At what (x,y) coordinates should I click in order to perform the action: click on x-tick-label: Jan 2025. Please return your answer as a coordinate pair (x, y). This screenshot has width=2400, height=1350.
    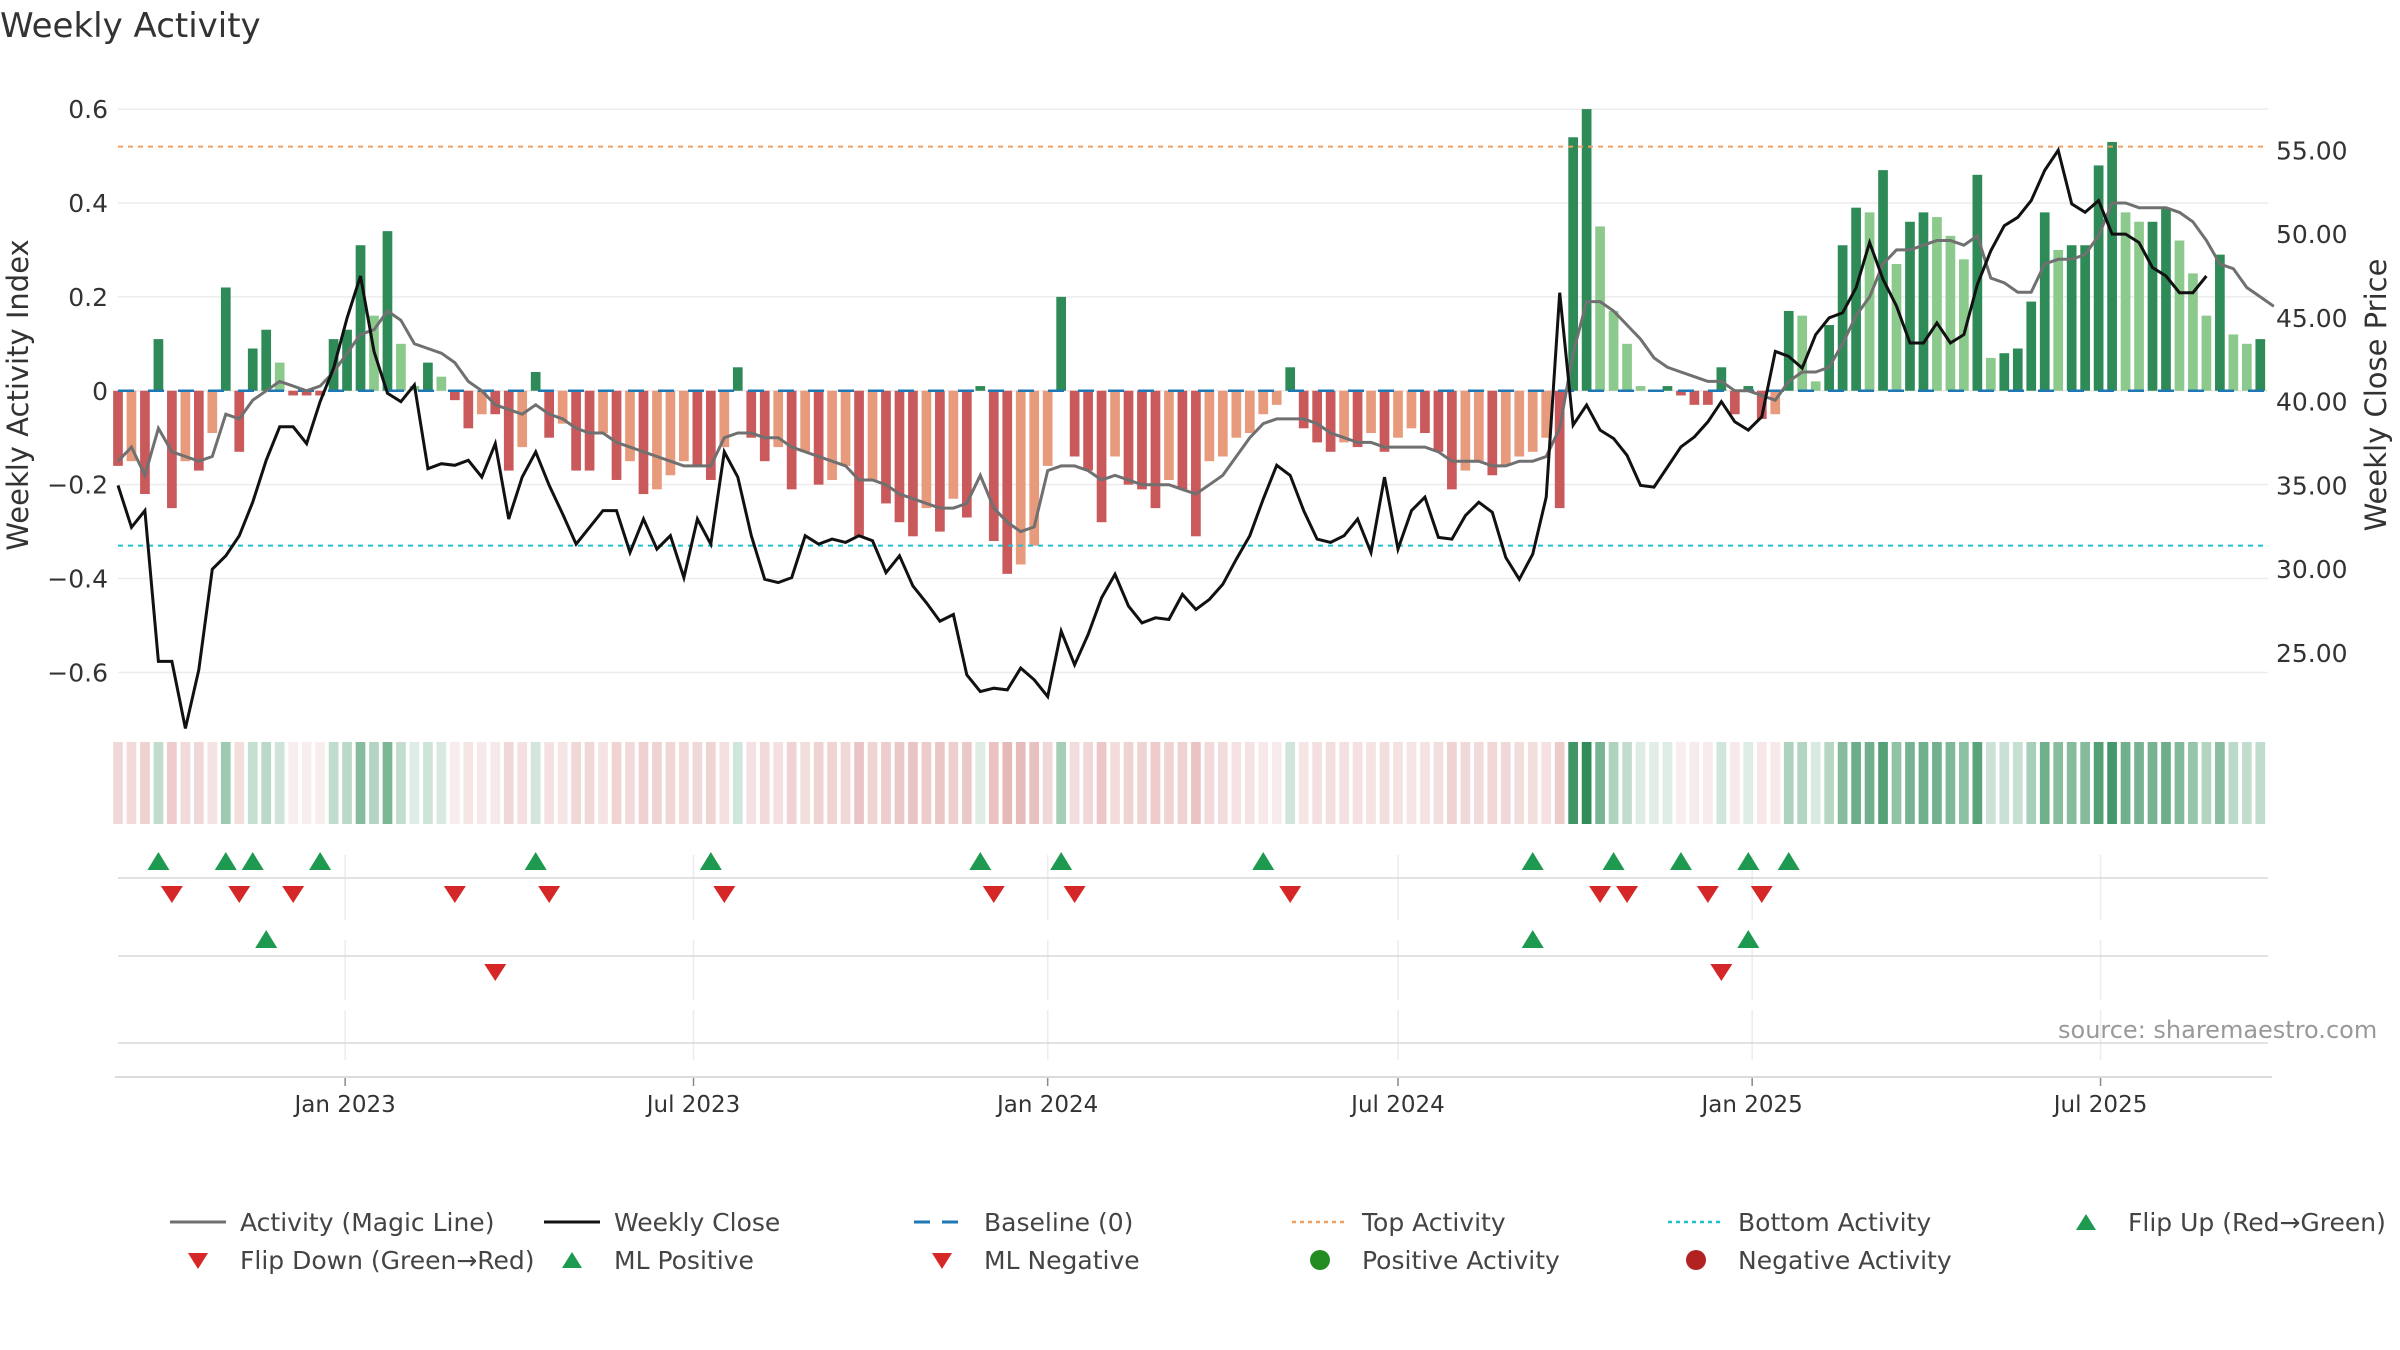
    Looking at the image, I should click on (1750, 1105).